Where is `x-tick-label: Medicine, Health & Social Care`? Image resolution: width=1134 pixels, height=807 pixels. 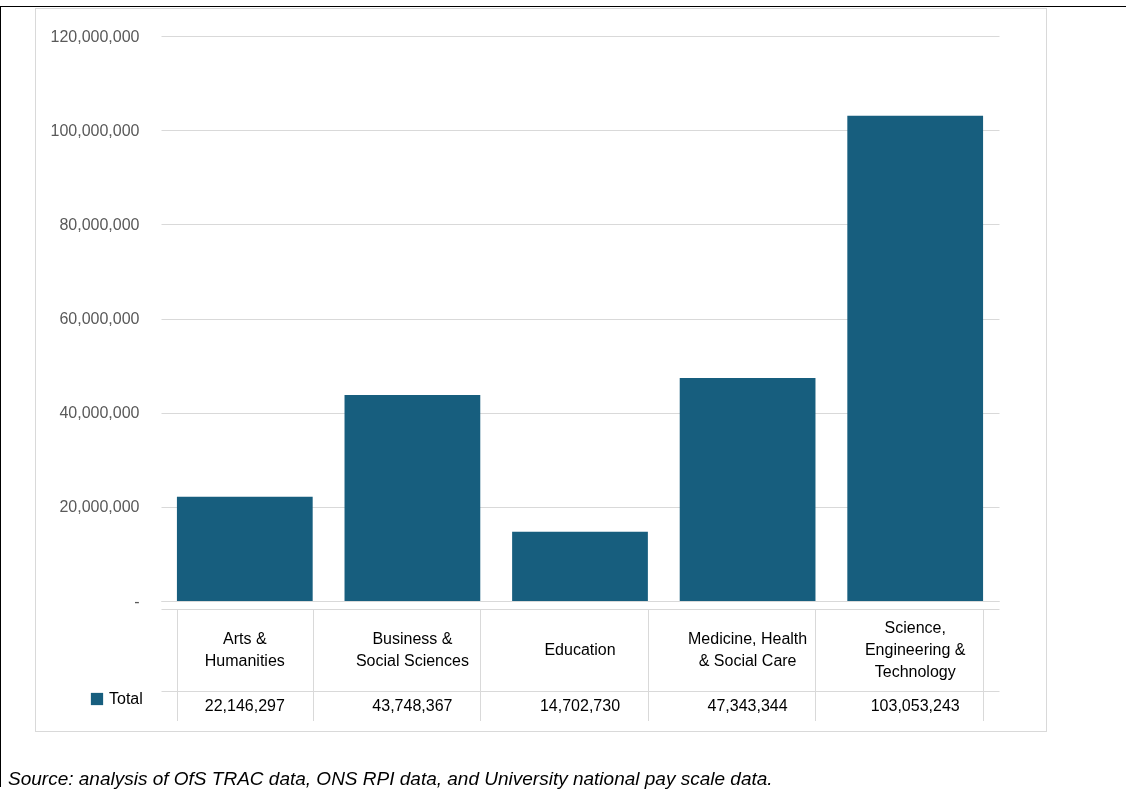
x-tick-label: Medicine, Health & Social Care is located at coordinates (748, 649).